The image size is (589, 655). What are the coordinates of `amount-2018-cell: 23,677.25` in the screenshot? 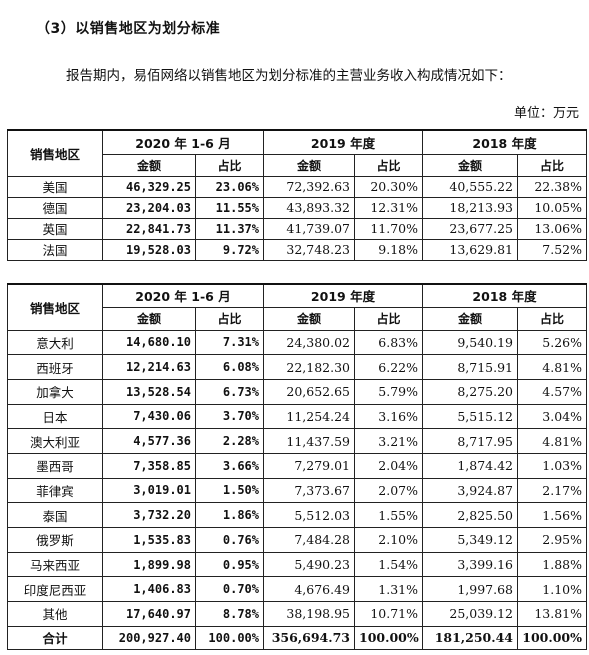 It's located at (470, 228).